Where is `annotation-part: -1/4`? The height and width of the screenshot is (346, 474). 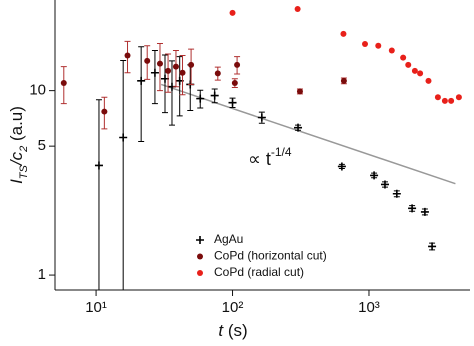
annotation-part: -1/4 is located at coordinates (281, 152).